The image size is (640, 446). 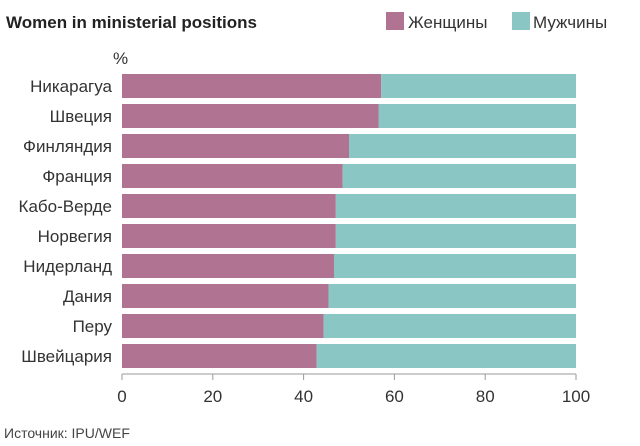 I want to click on x-tick-label-5: 80, so click(x=485, y=396).